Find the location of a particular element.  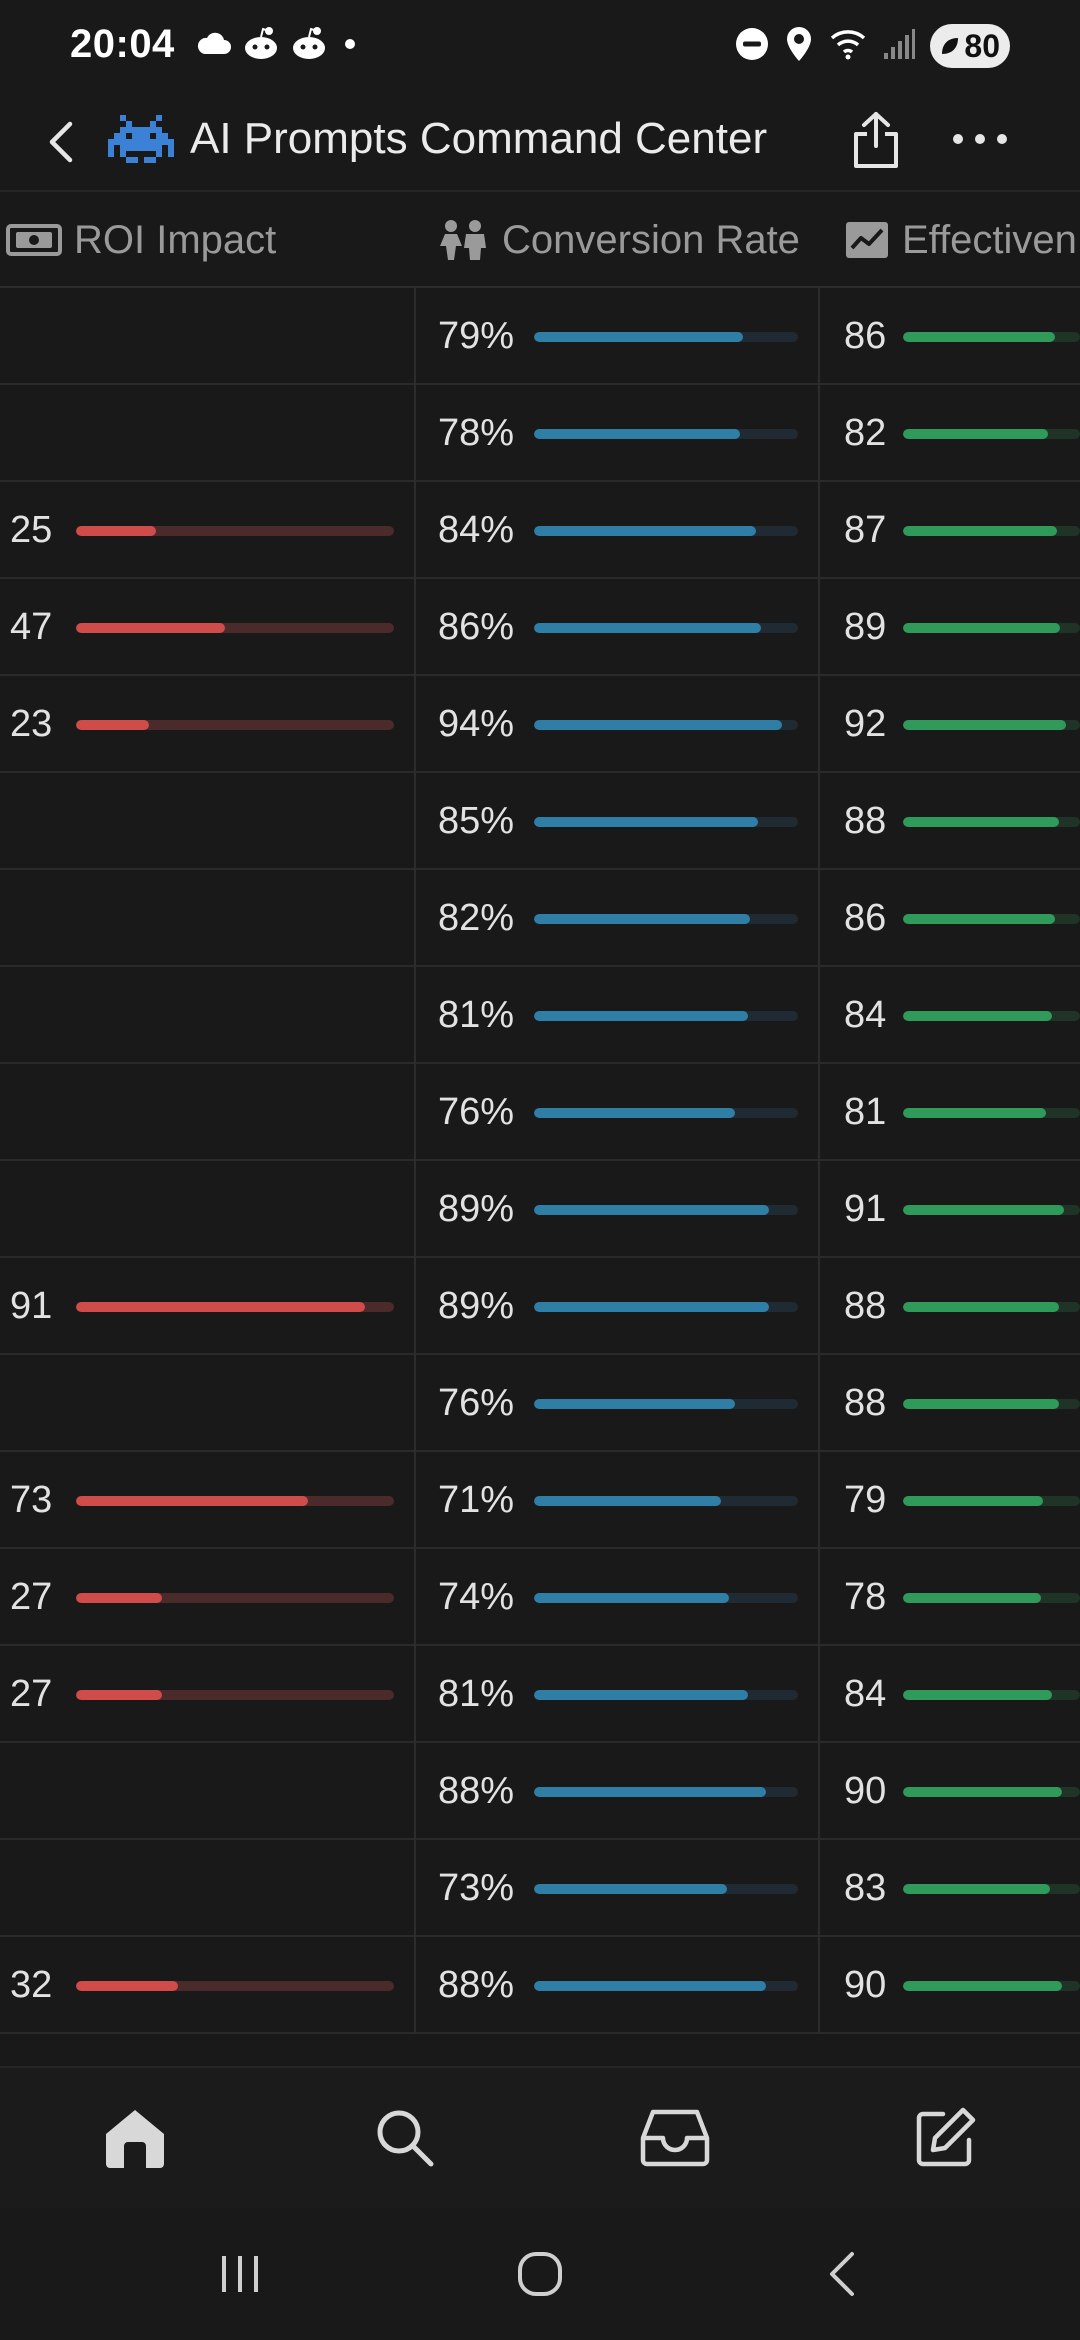

app-bar: AI Prompts Command Center is located at coordinates (540, 142).